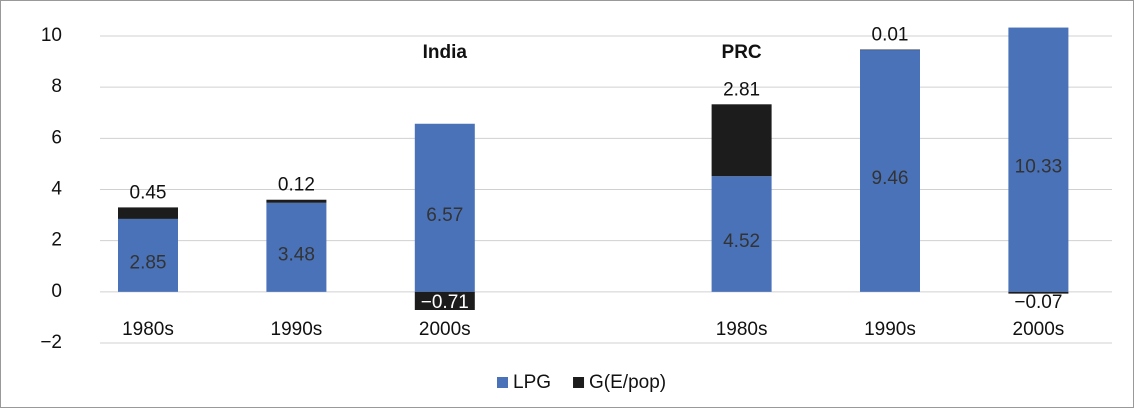 The height and width of the screenshot is (408, 1134). I want to click on y-tick-label: 10, so click(51, 35).